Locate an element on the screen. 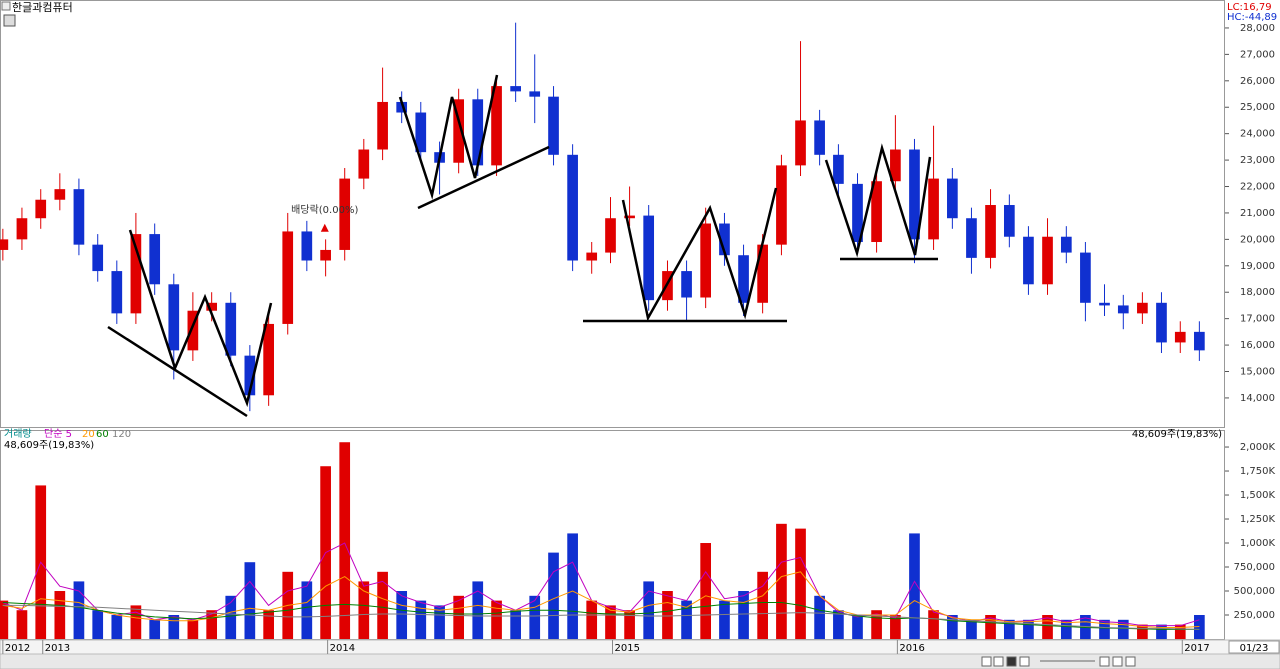 The width and height of the screenshot is (1280, 669). annotation-marker is located at coordinates (324, 227).